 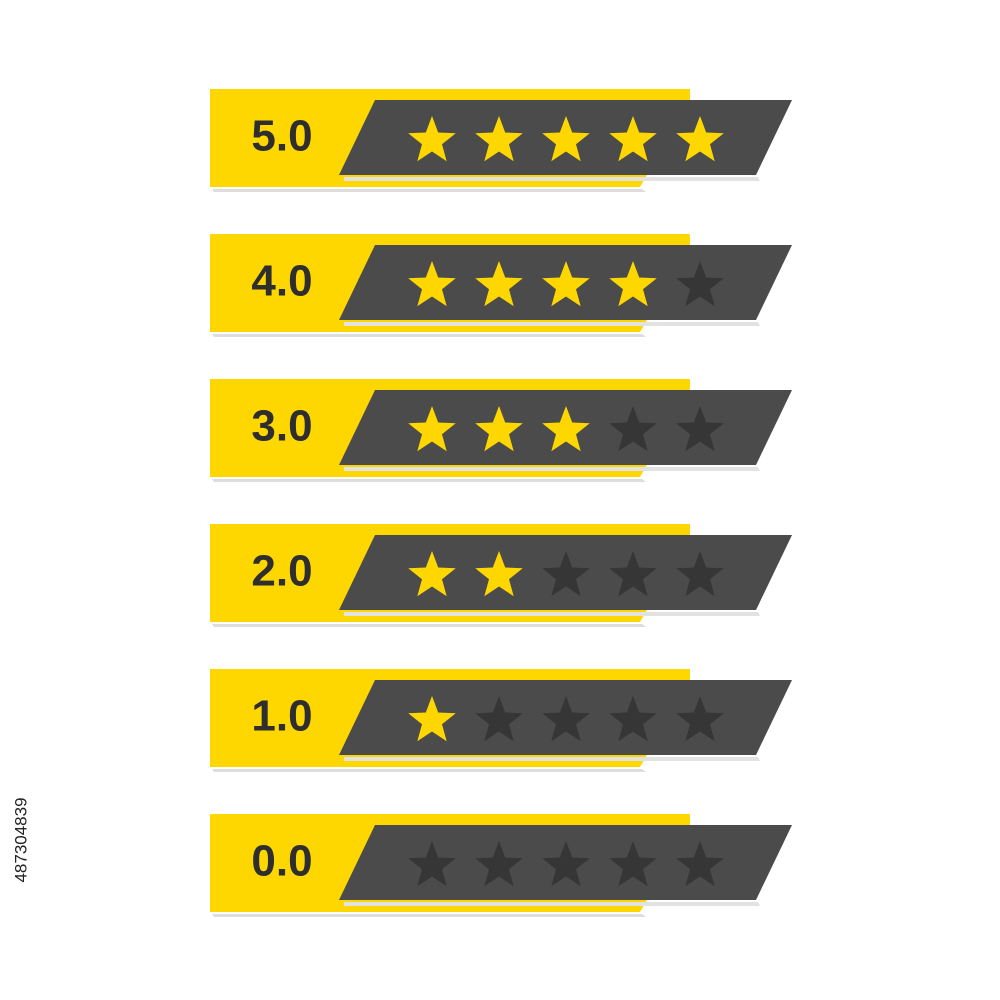 I want to click on rating-label: 4.0, so click(x=281, y=281).